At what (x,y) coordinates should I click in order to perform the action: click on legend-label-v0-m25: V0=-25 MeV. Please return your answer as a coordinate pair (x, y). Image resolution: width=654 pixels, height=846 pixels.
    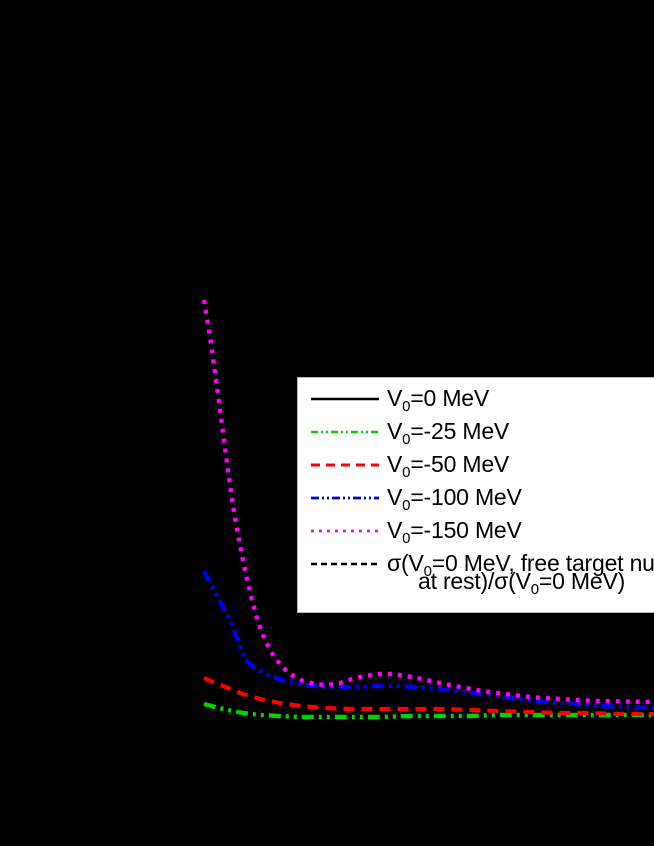
    Looking at the image, I should click on (448, 433).